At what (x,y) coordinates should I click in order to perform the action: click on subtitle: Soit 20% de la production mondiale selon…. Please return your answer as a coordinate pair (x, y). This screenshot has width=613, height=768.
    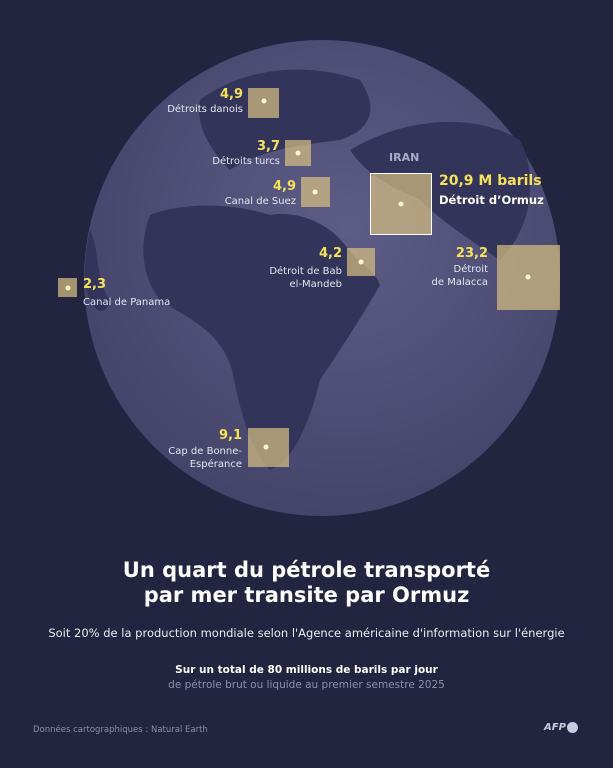
    Looking at the image, I should click on (306, 633).